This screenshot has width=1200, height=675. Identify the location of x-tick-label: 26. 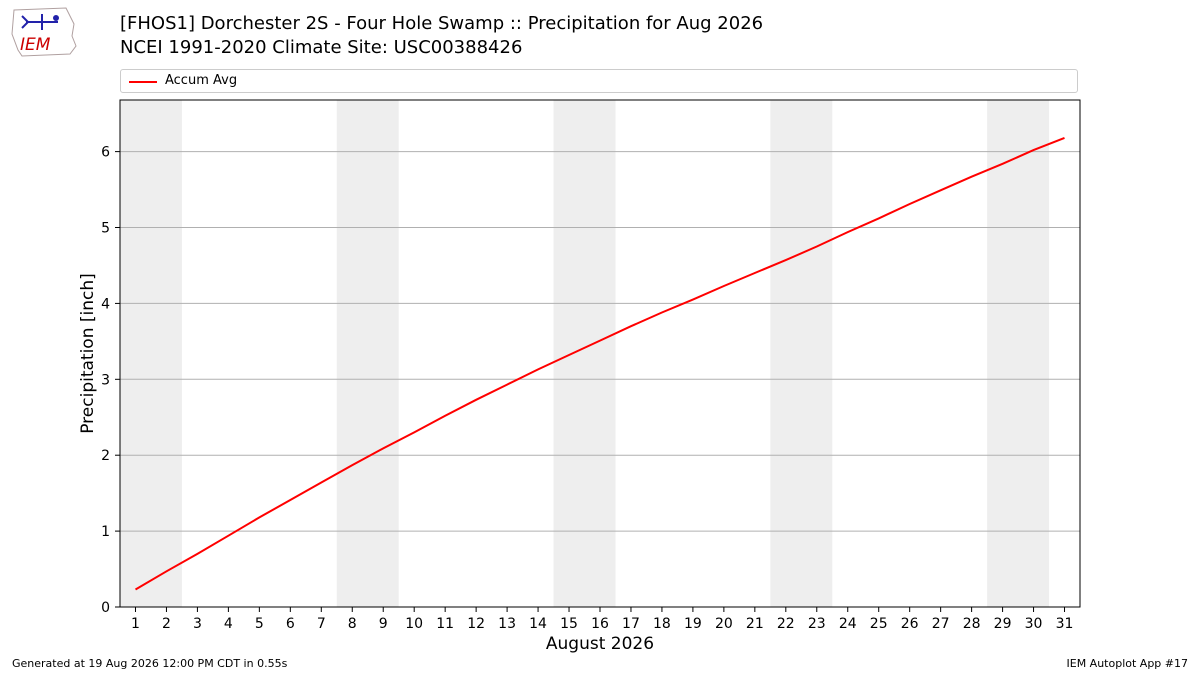
(910, 624).